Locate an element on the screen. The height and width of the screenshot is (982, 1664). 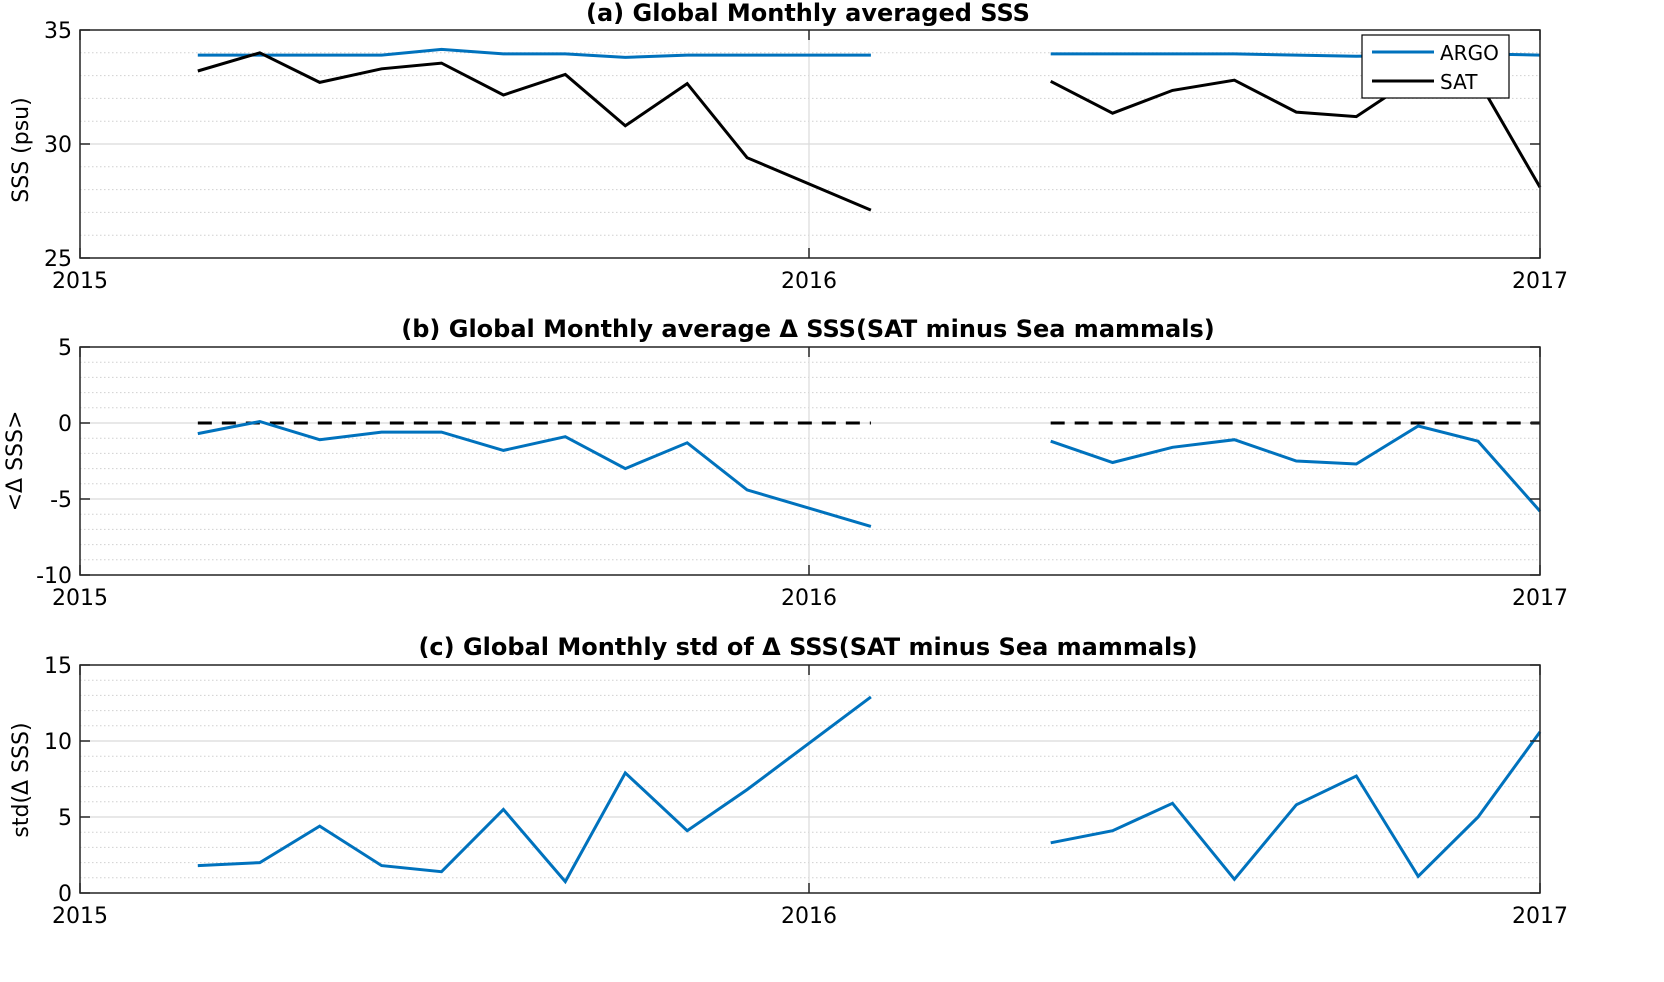
legend-argo-label: ARGO is located at coordinates (1469, 53).